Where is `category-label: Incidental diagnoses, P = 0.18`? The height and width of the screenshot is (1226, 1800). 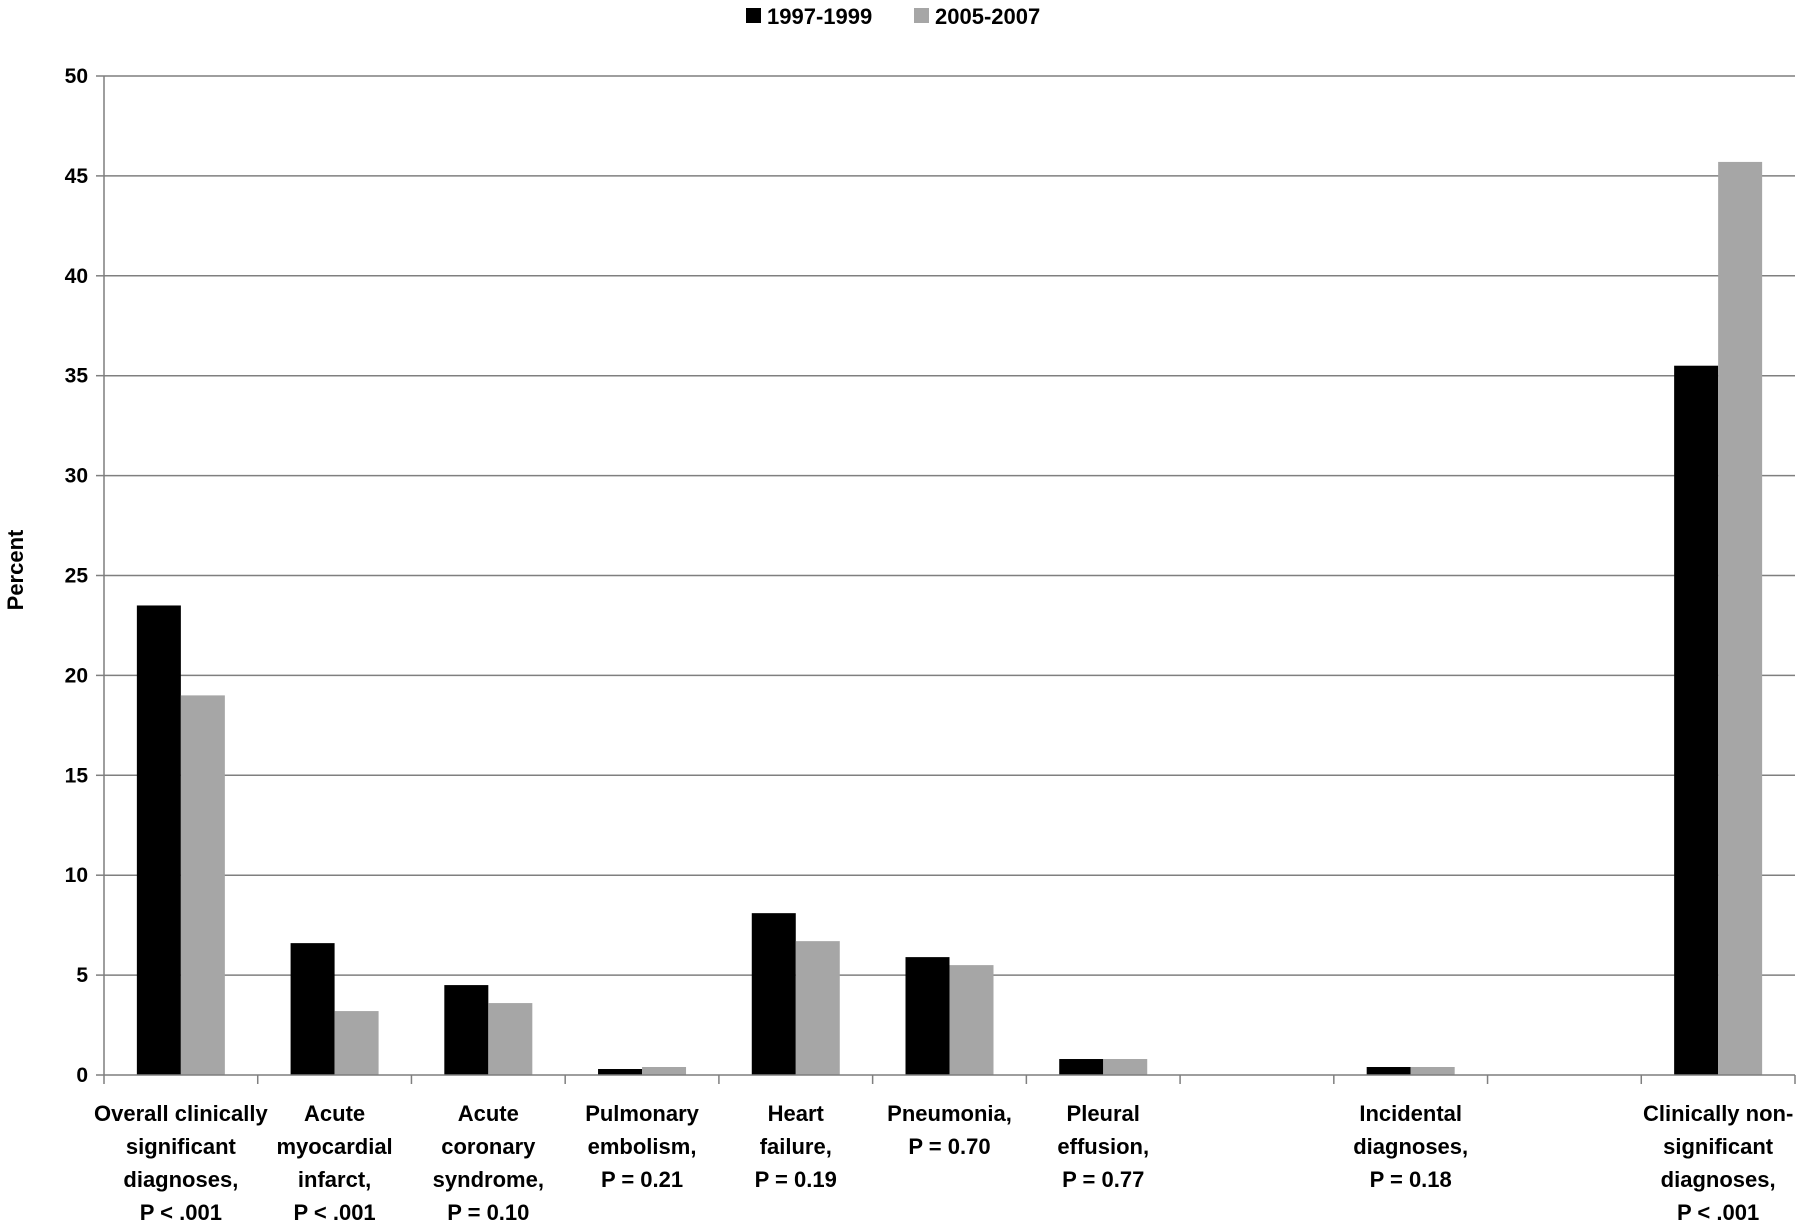
category-label: Incidental diagnoses, P = 0.18 is located at coordinates (1410, 1146).